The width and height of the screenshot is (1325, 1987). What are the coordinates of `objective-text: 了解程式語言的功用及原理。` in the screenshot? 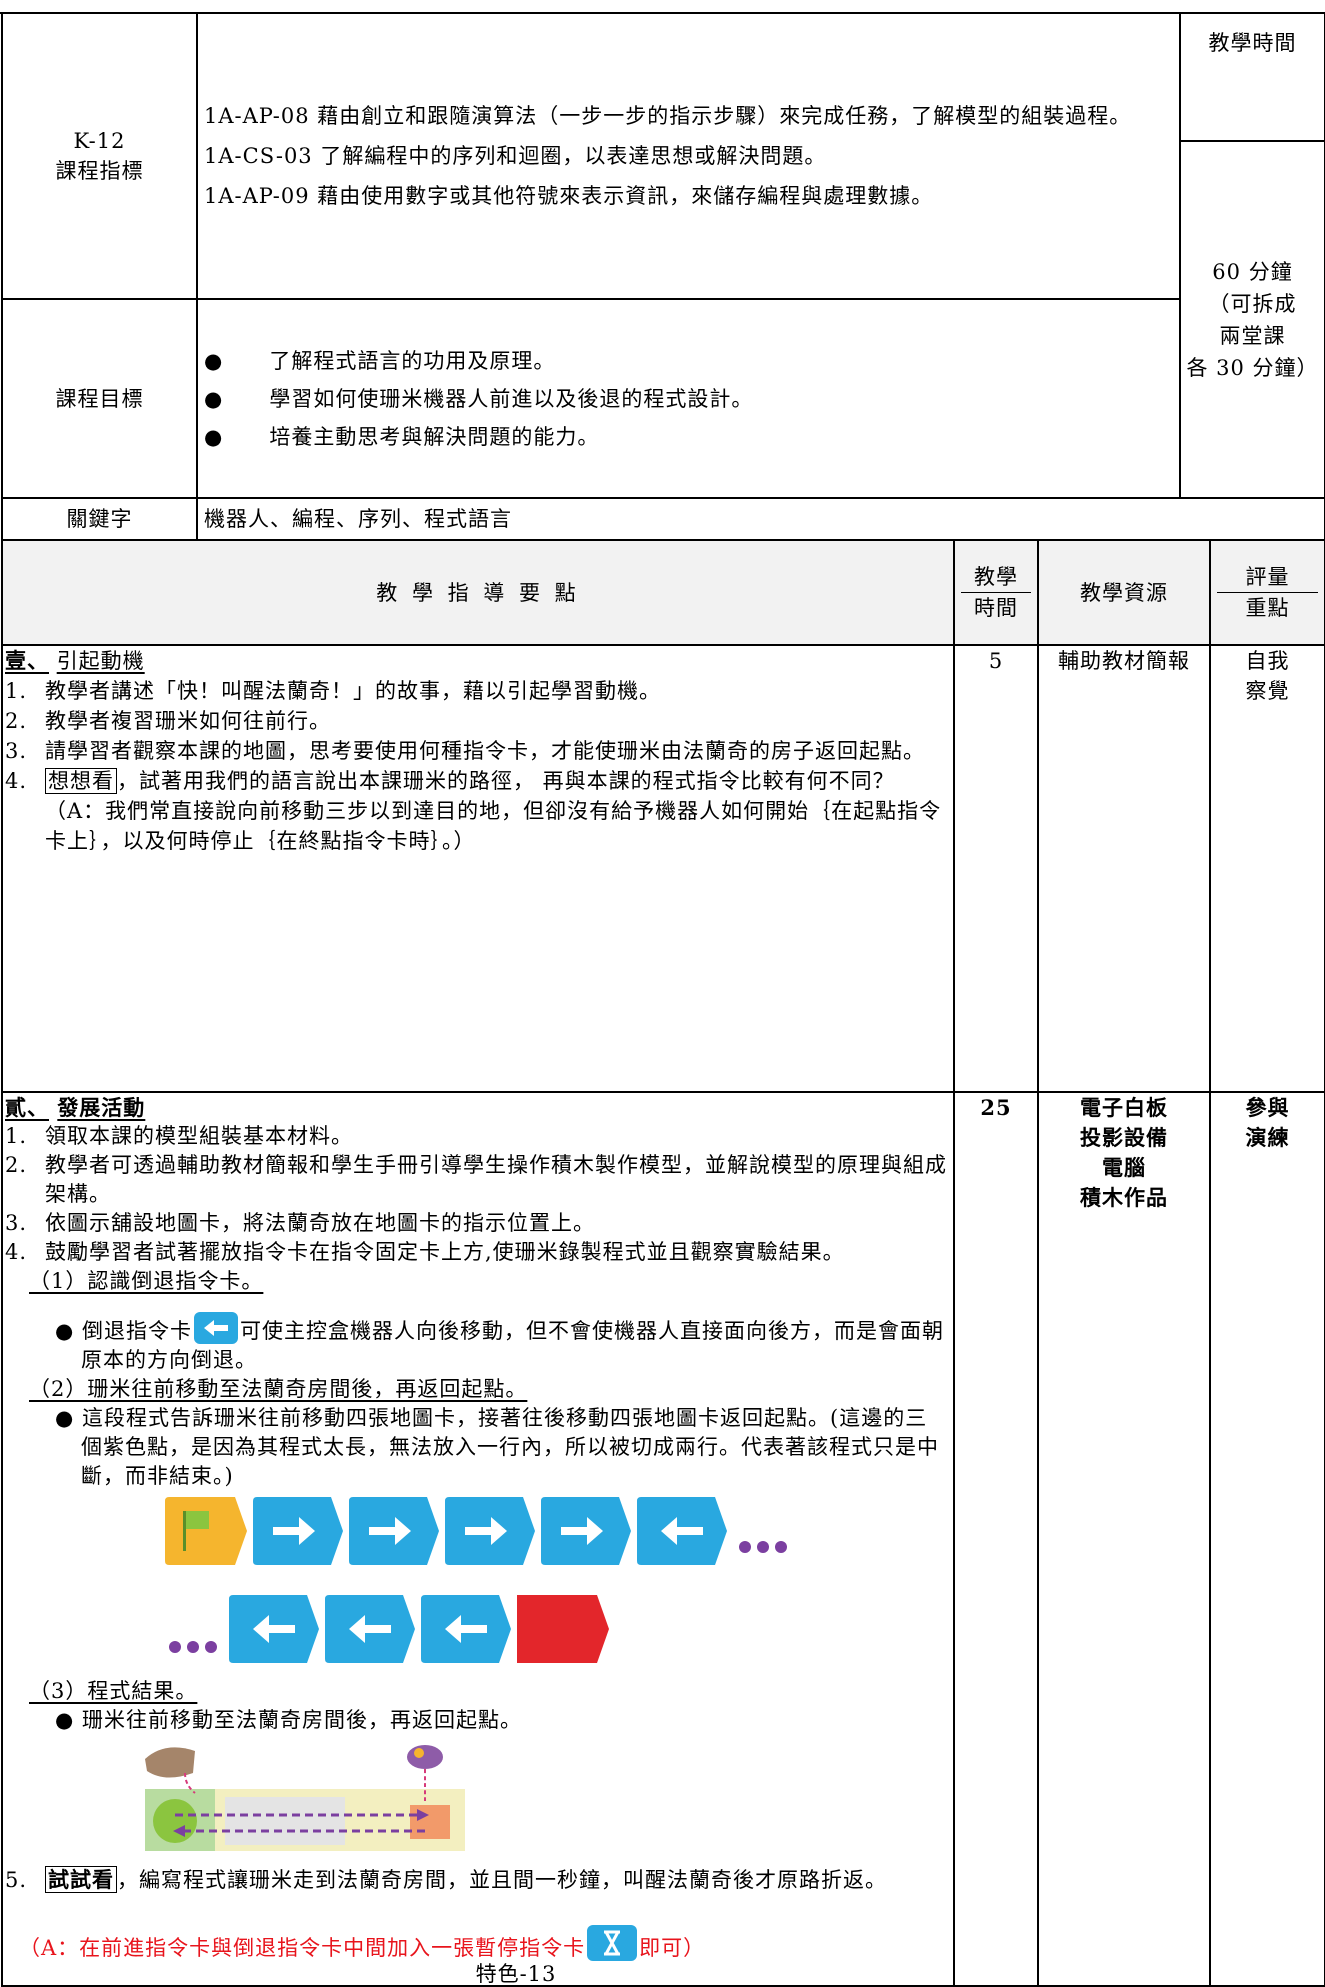 It's located at (412, 360).